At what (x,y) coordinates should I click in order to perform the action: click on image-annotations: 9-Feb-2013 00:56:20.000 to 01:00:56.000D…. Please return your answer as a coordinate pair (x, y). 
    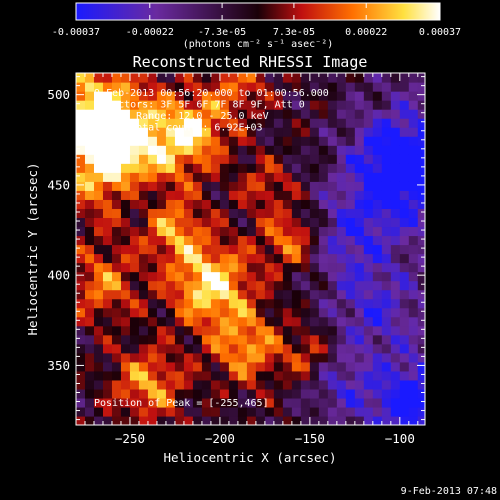
    Looking at the image, I should click on (211, 111).